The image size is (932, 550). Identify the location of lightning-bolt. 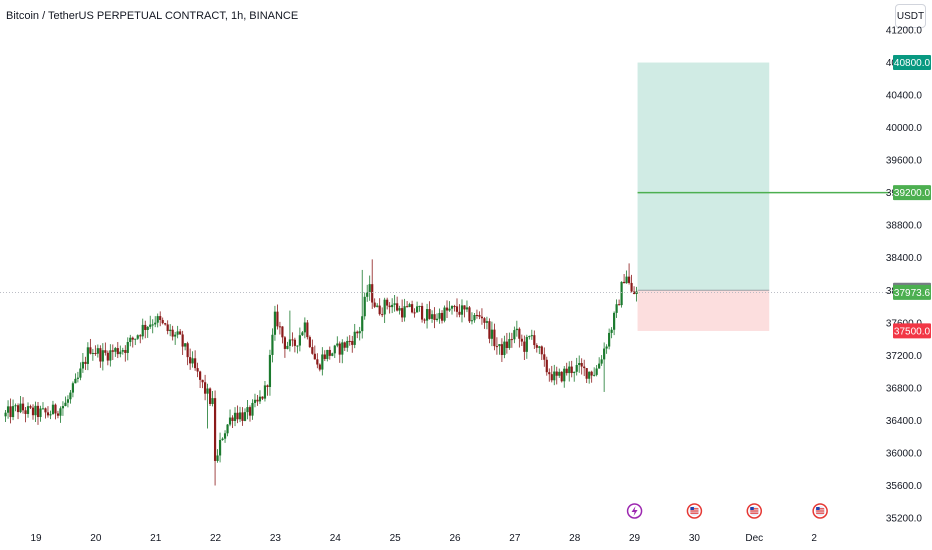
(634, 511).